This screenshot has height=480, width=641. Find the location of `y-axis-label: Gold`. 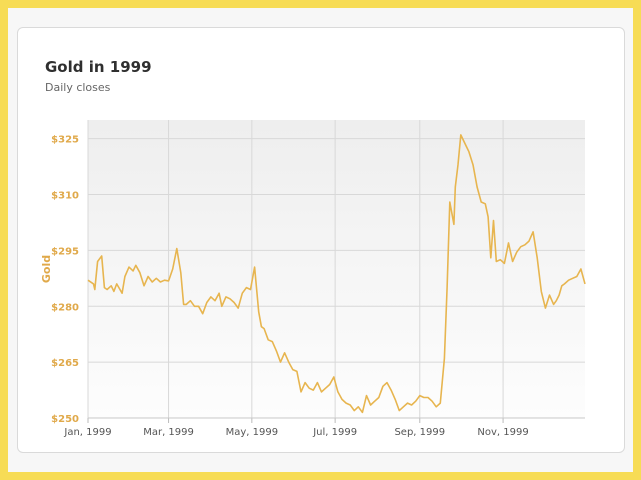

y-axis-label: Gold is located at coordinates (46, 269).